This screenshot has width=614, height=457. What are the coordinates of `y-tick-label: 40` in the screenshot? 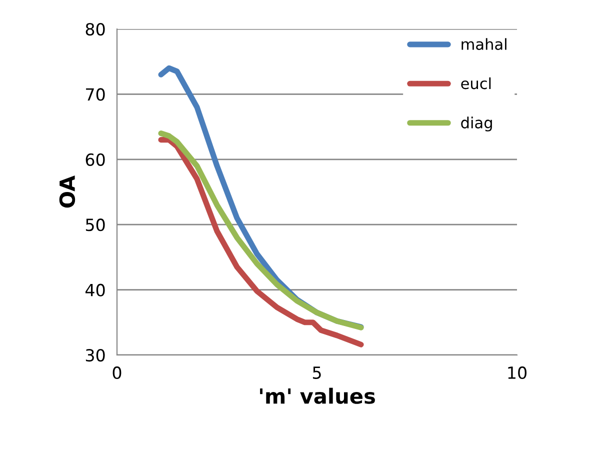 It's located at (95, 290).